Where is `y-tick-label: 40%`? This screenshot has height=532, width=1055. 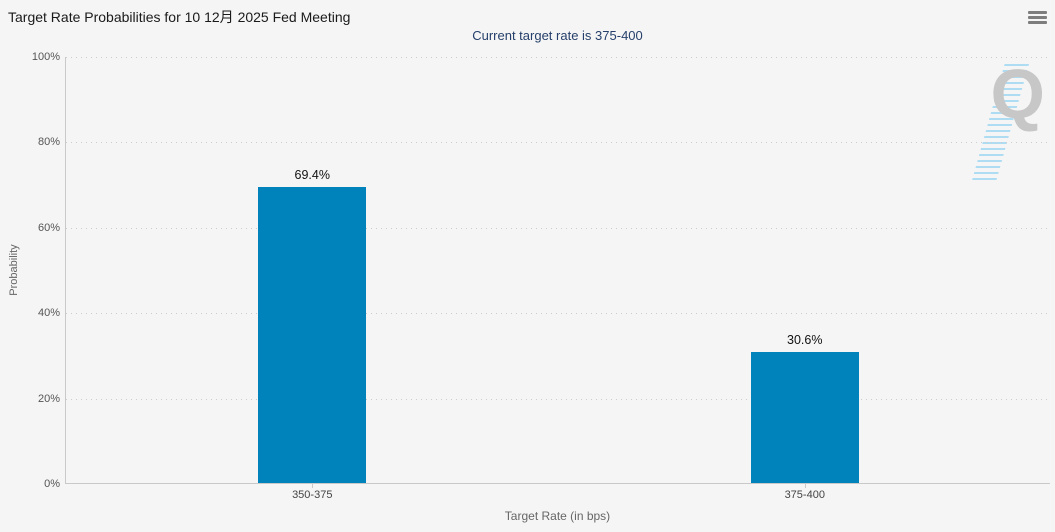
y-tick-label: 40% is located at coordinates (48, 313).